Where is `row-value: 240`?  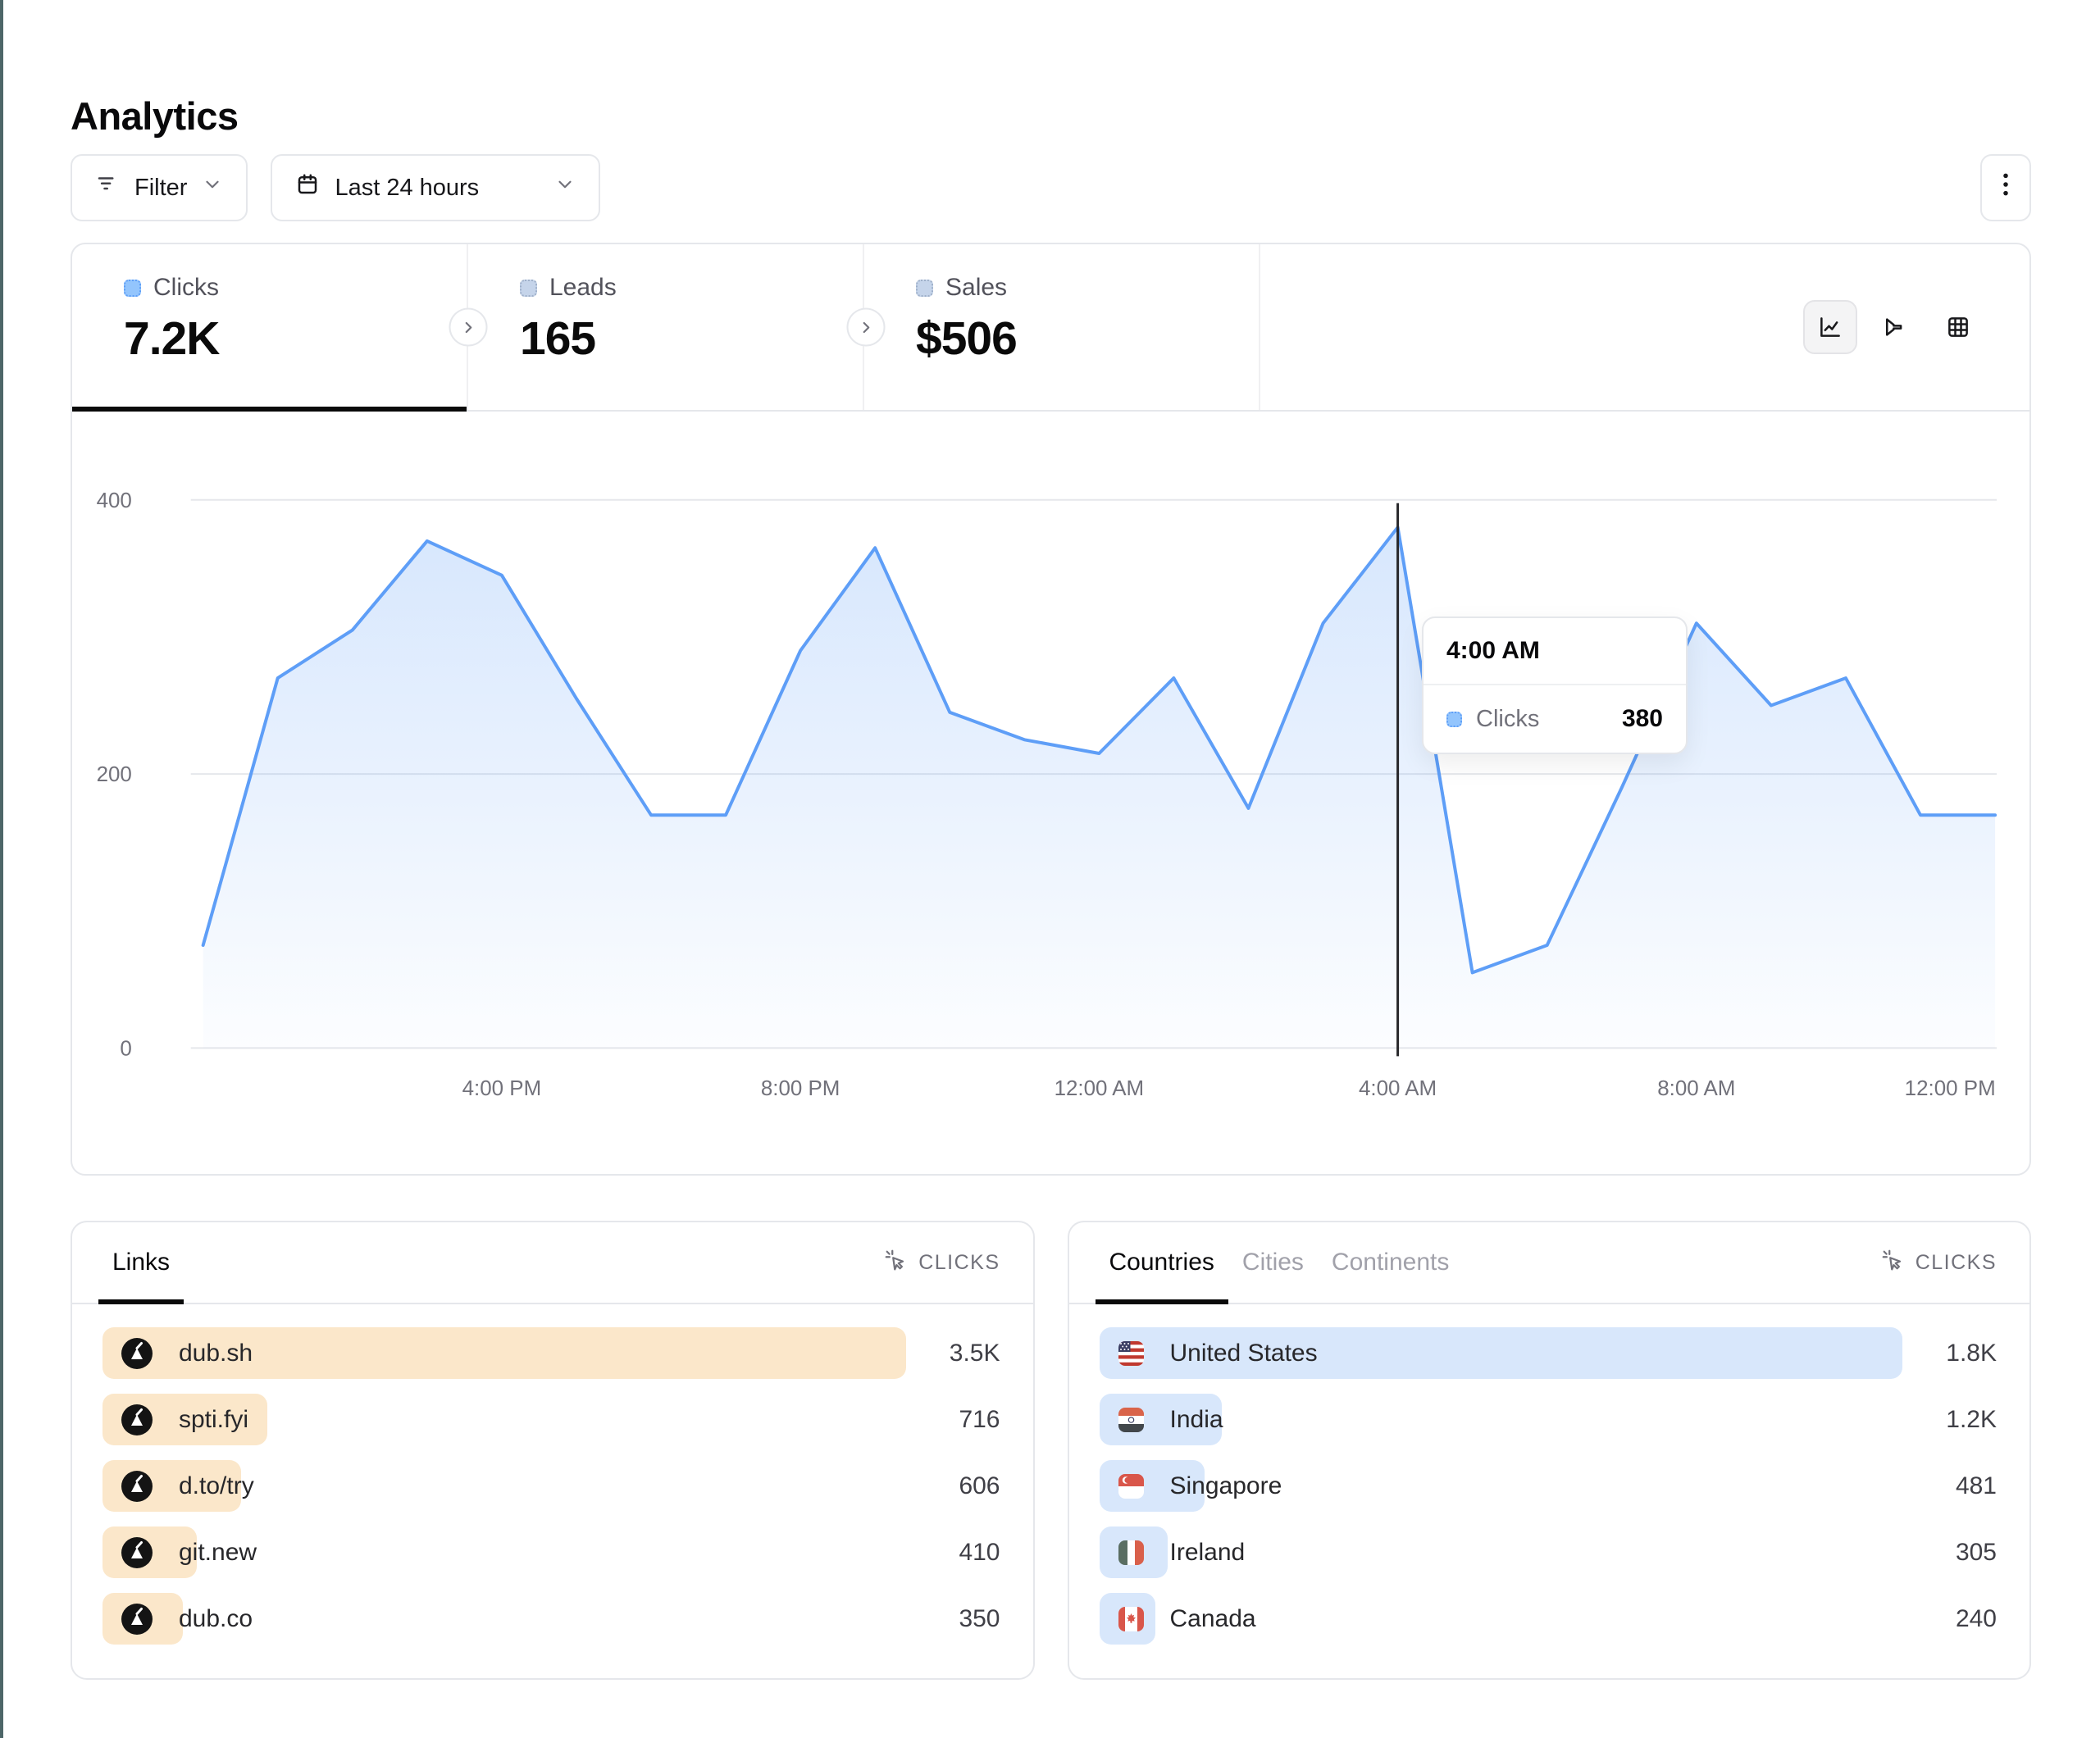 row-value: 240 is located at coordinates (1976, 1618).